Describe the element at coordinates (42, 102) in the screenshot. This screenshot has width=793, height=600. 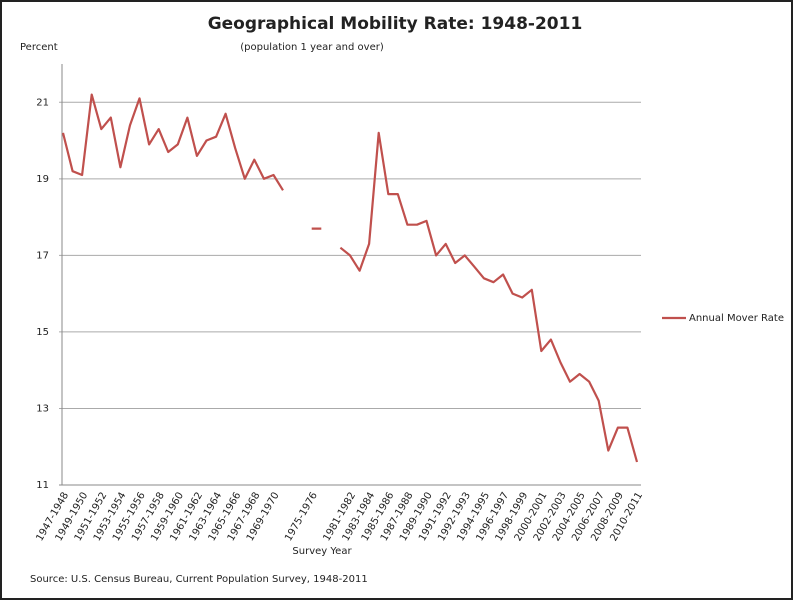
I see `y-tick-label: 21` at that location.